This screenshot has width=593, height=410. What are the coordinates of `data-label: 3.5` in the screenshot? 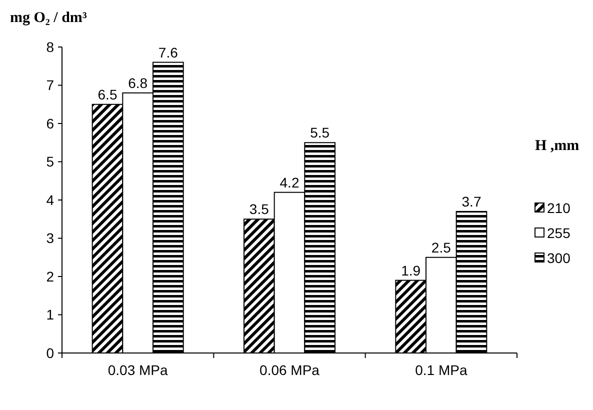 It's located at (259, 209).